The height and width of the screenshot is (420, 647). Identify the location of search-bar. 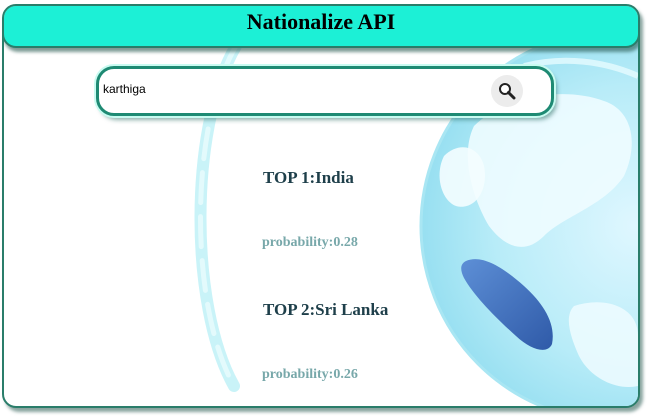
(325, 91).